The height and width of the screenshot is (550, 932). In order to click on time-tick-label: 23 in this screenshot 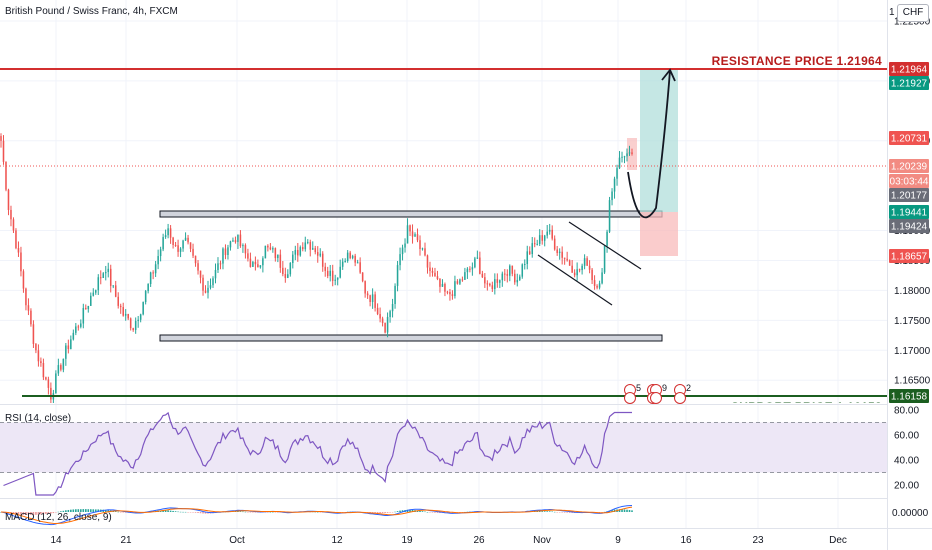, I will do `click(758, 540)`.